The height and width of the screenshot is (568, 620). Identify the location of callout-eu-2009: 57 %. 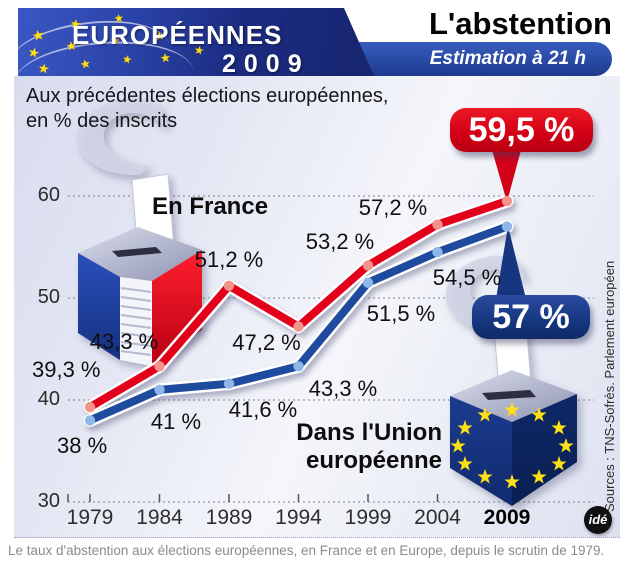
(531, 317).